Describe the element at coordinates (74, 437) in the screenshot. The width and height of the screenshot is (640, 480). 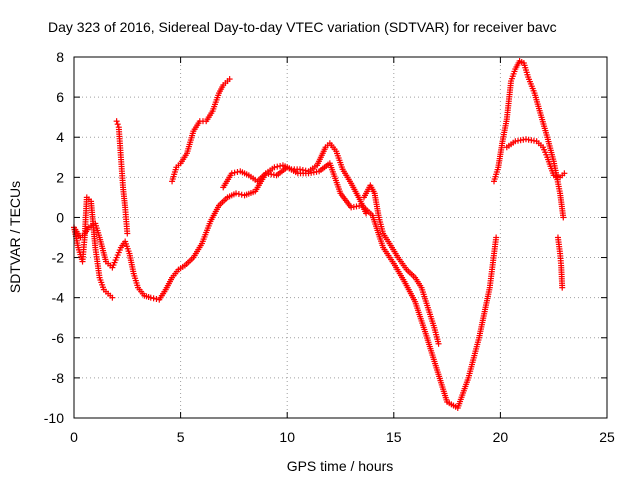
I see `x-tick-label: 0` at that location.